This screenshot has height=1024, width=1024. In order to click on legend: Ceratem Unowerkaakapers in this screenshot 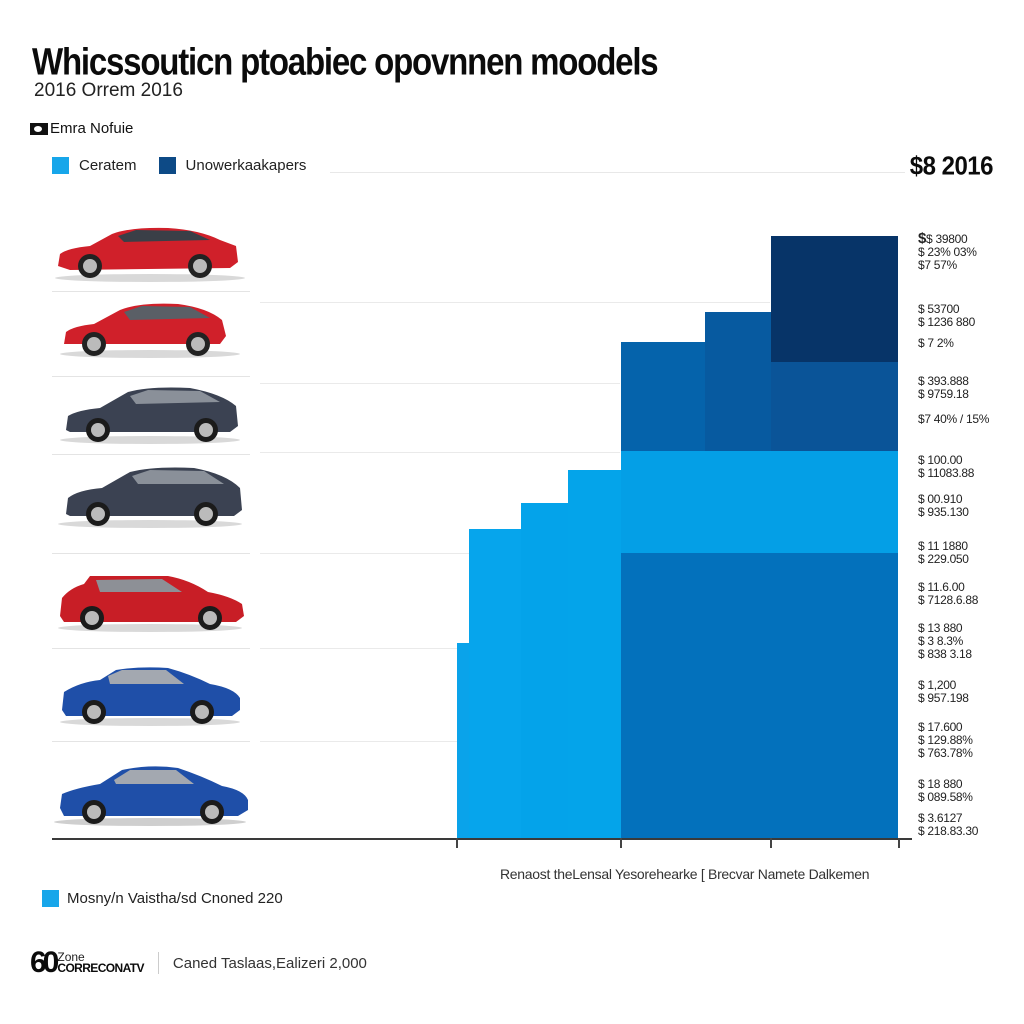, I will do `click(179, 165)`.